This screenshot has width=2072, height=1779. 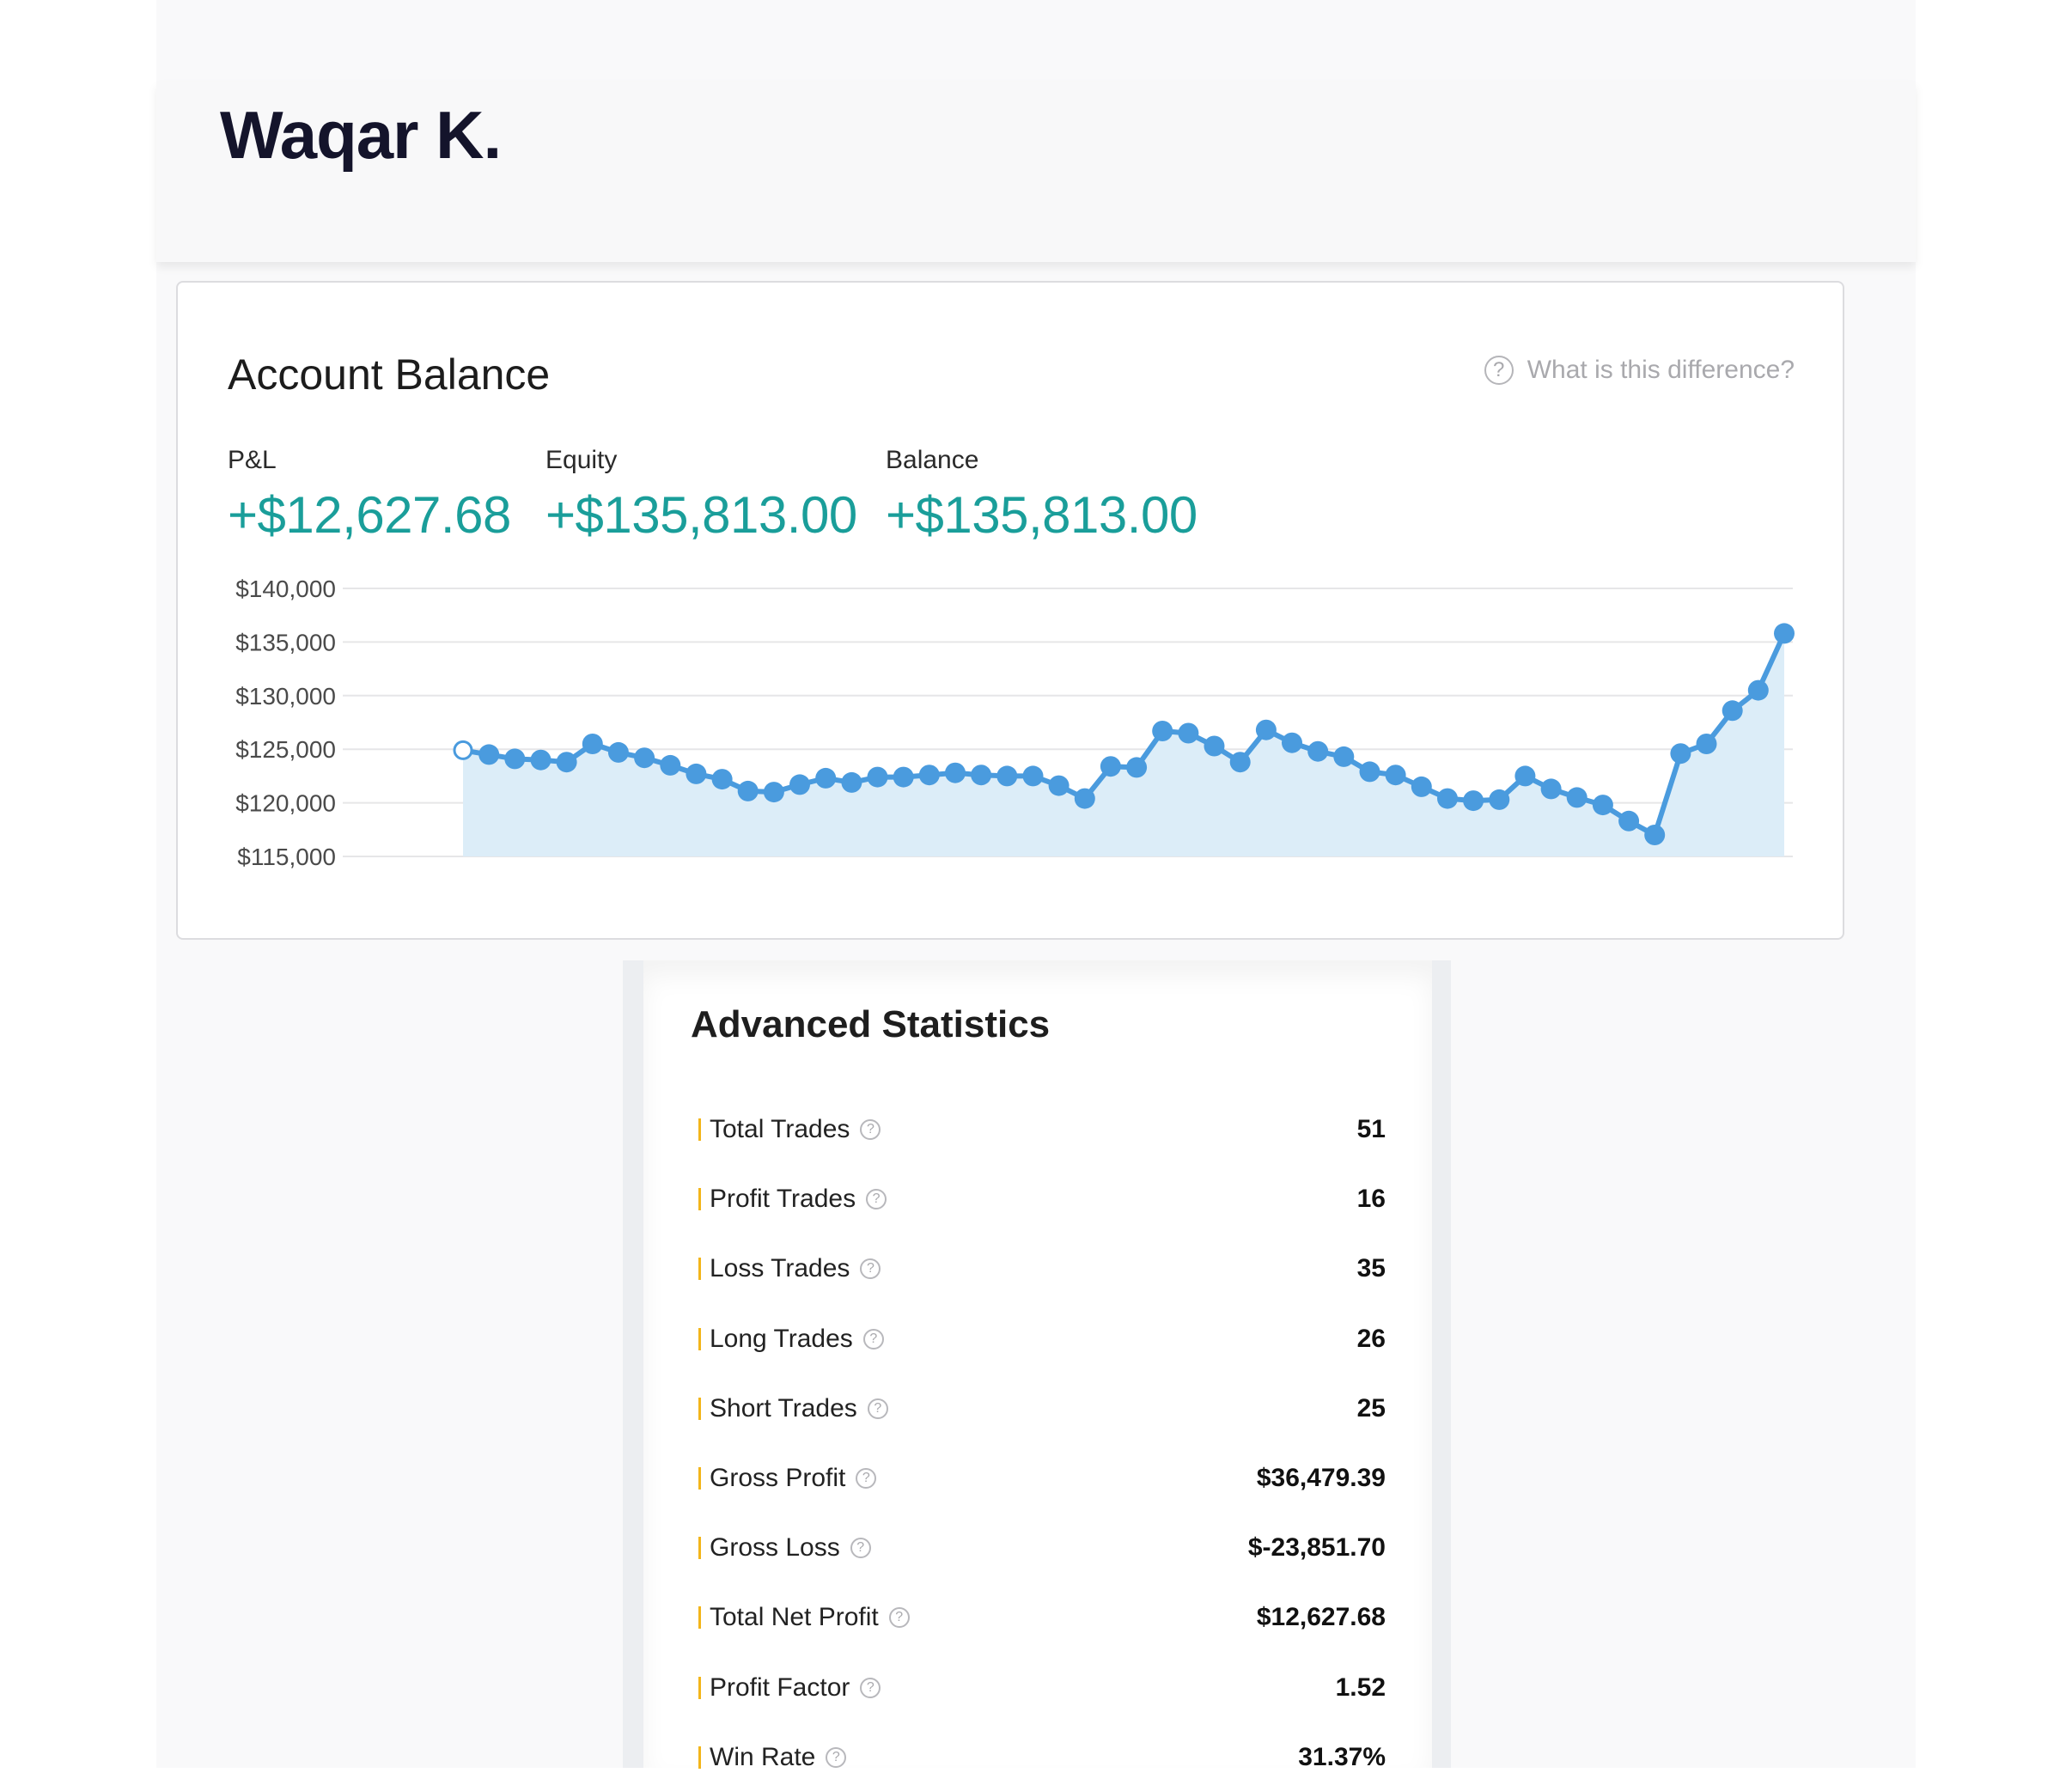 I want to click on stat-label: Gross Loss, so click(x=775, y=1548).